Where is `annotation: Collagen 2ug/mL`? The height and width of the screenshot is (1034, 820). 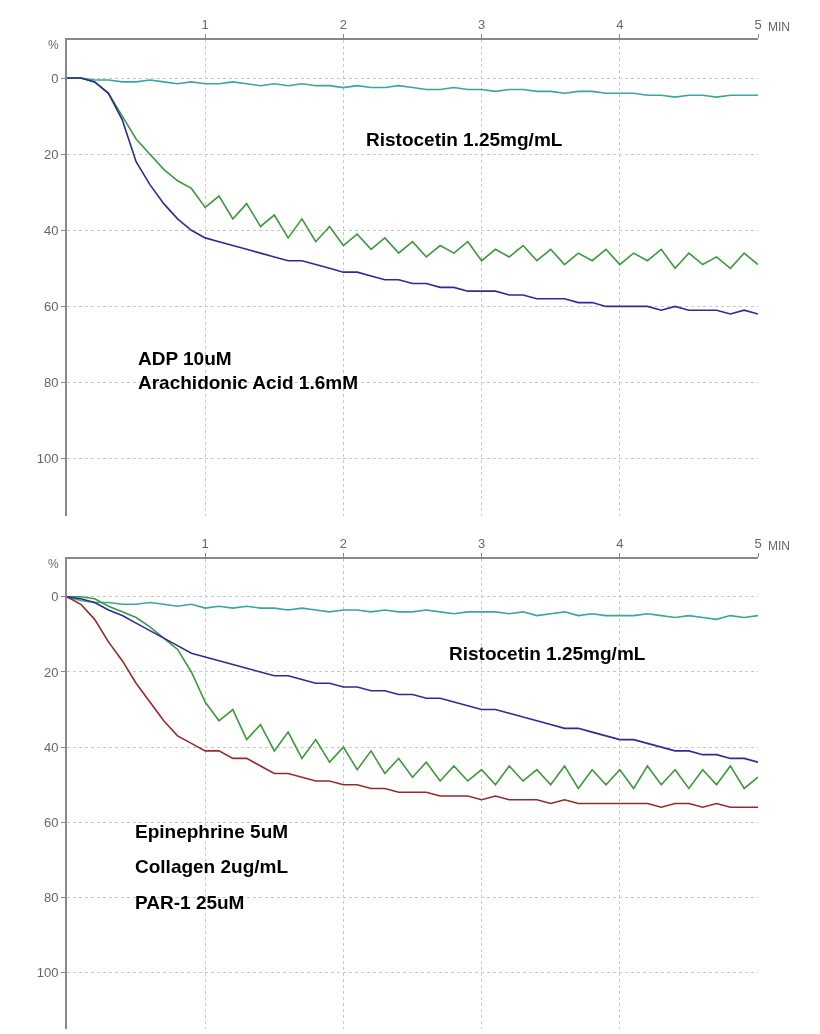 annotation: Collagen 2ug/mL is located at coordinates (212, 866).